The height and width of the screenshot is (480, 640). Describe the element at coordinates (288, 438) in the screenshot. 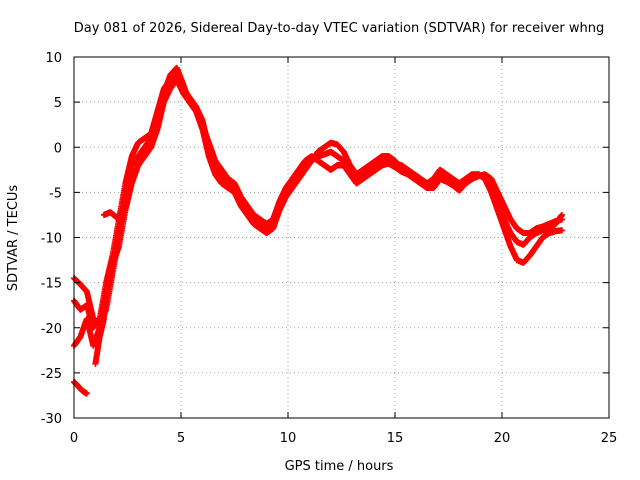

I see `x-tick-label: 10` at that location.